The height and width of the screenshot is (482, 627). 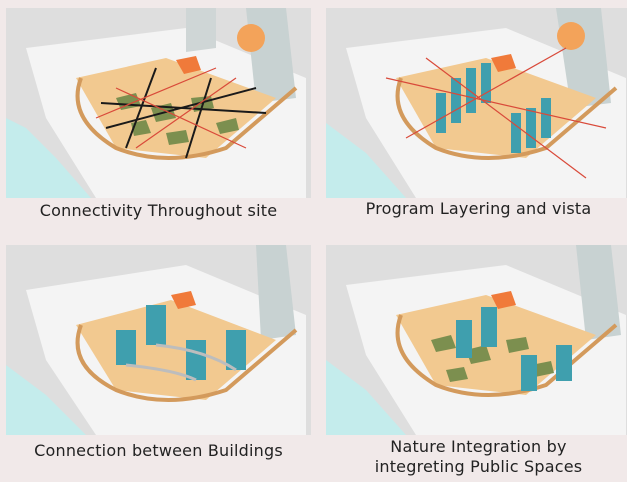 What do you see at coordinates (478, 466) in the screenshot?
I see `caption-line-2: integreting Public Spaces` at bounding box center [478, 466].